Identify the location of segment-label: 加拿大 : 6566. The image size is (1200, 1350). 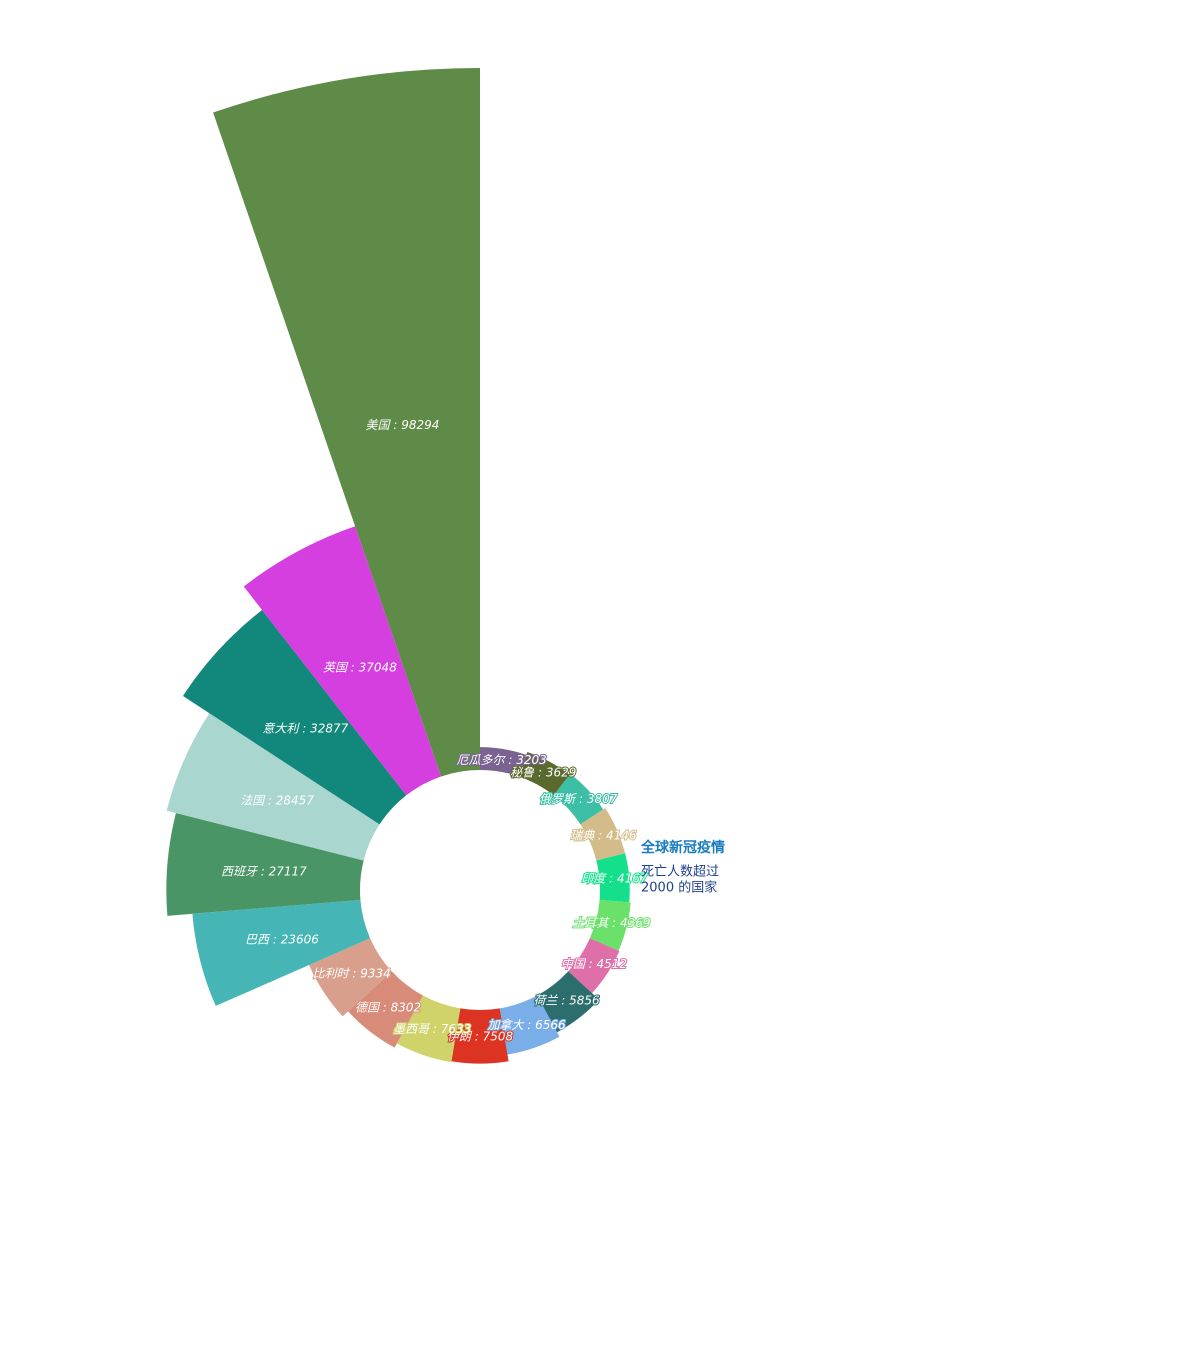
(526, 1025).